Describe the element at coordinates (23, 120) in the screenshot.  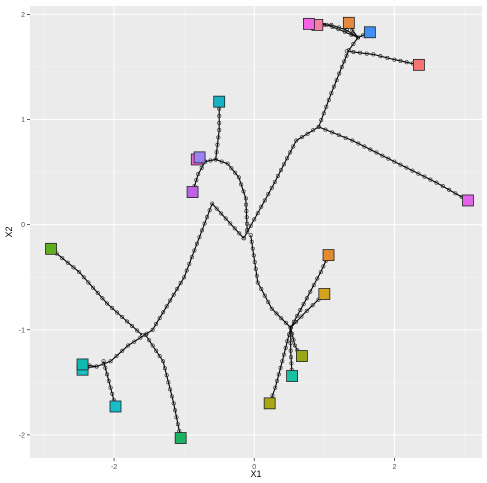
I see `y-tick-label: 1` at that location.